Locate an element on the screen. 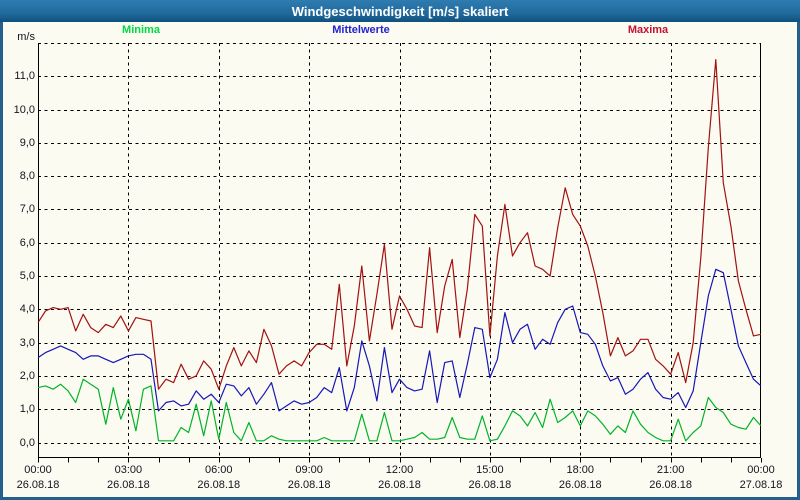 Image resolution: width=800 pixels, height=500 pixels. y-axis-tick-label: 0,0 is located at coordinates (27, 442).